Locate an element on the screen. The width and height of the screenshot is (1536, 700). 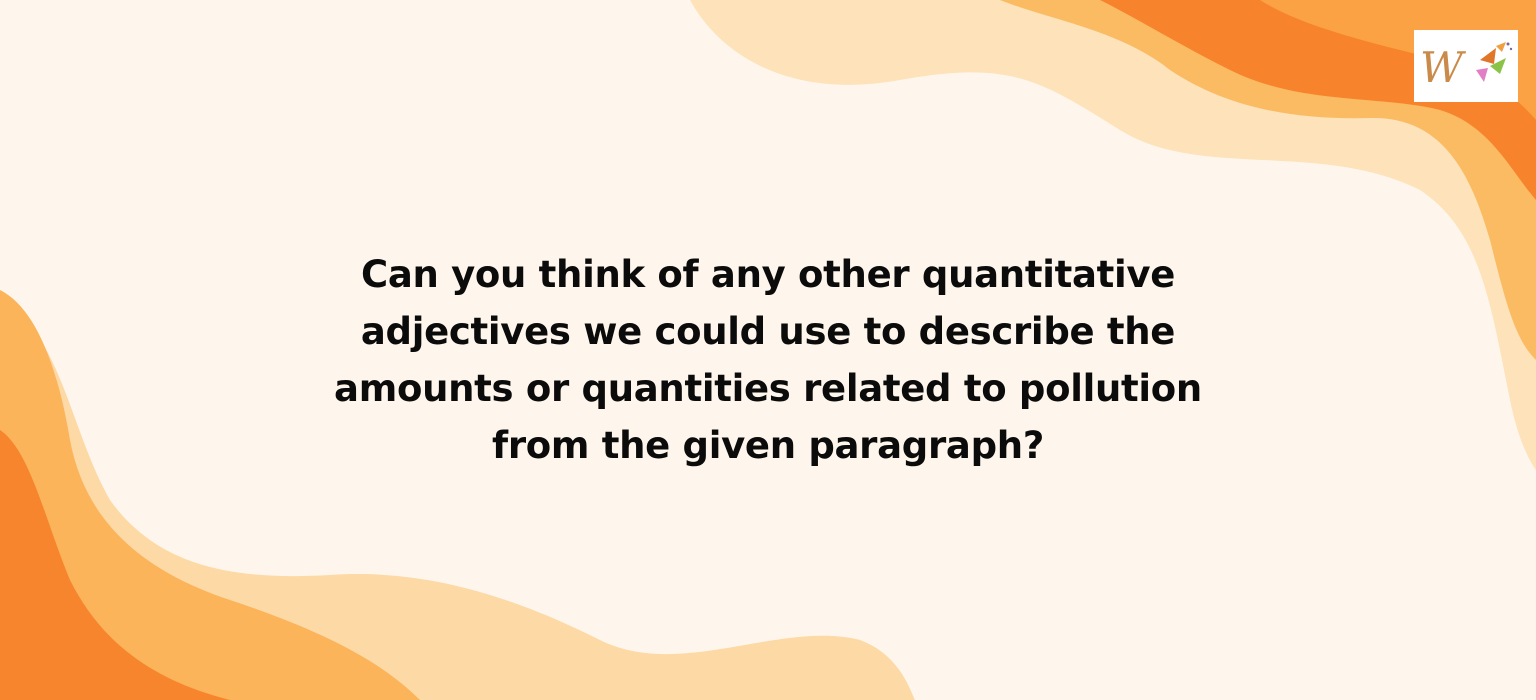
brand-logo: W is located at coordinates (1466, 66).